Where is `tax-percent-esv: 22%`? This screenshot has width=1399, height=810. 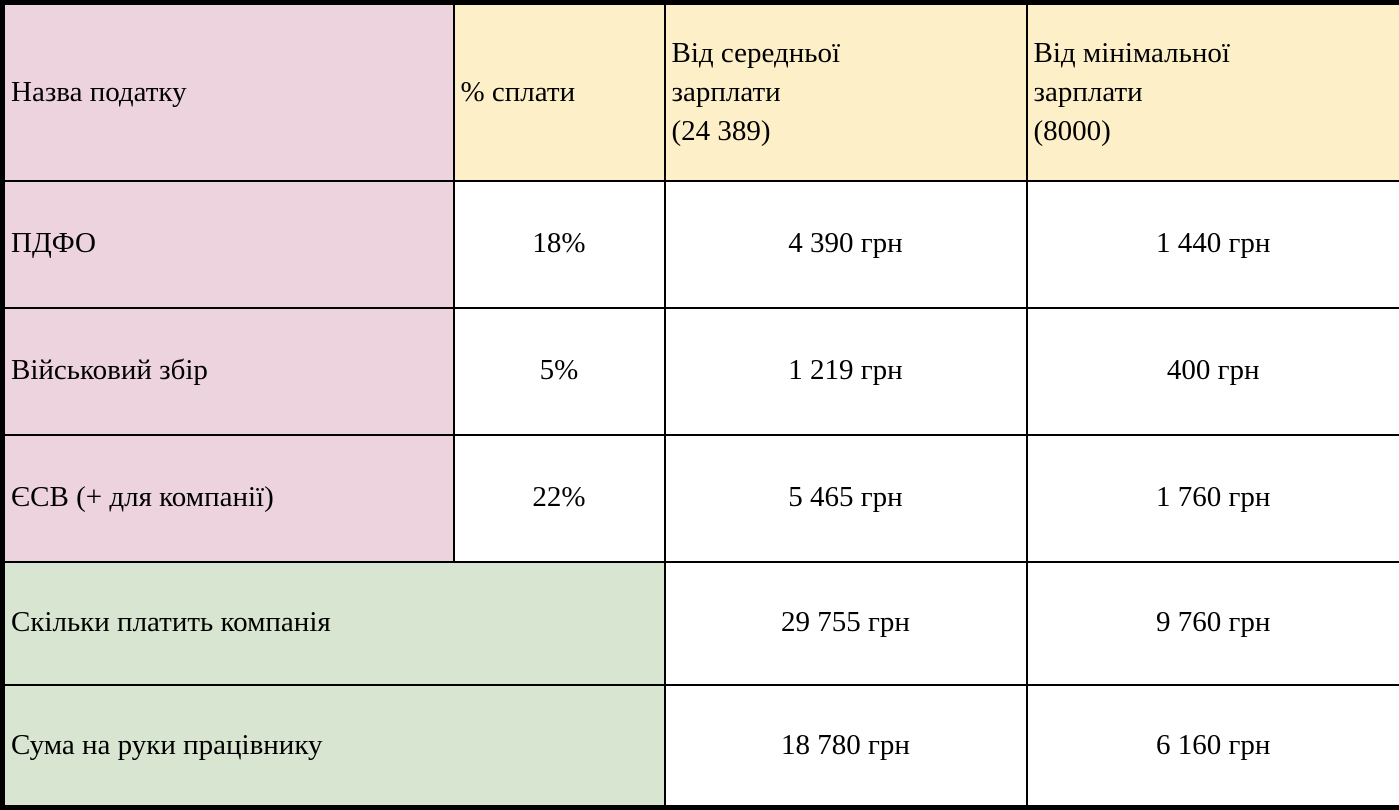
tax-percent-esv: 22% is located at coordinates (559, 498).